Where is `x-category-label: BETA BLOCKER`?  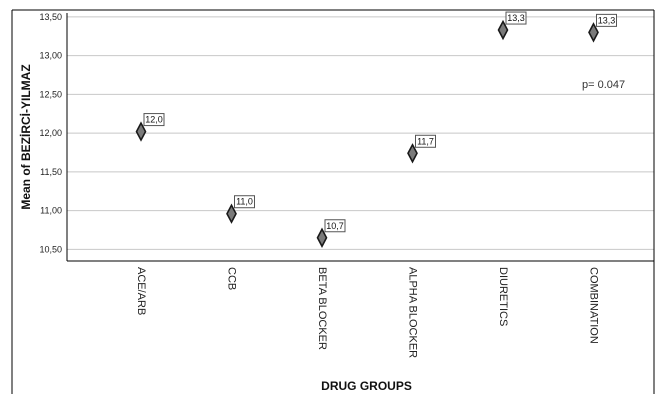
x-category-label: BETA BLOCKER is located at coordinates (322, 308).